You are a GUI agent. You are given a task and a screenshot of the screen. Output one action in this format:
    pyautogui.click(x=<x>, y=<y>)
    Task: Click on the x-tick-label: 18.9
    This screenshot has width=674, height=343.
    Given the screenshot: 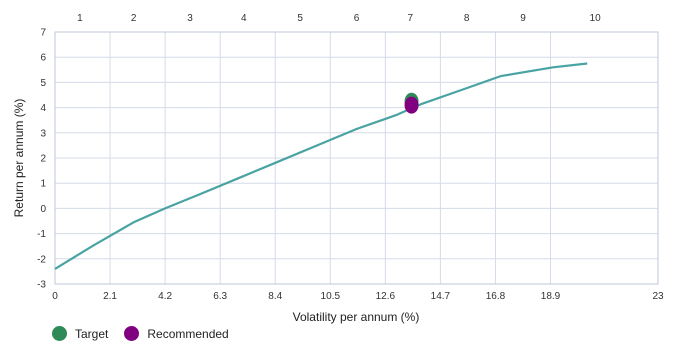 What is the action you would take?
    pyautogui.click(x=551, y=296)
    